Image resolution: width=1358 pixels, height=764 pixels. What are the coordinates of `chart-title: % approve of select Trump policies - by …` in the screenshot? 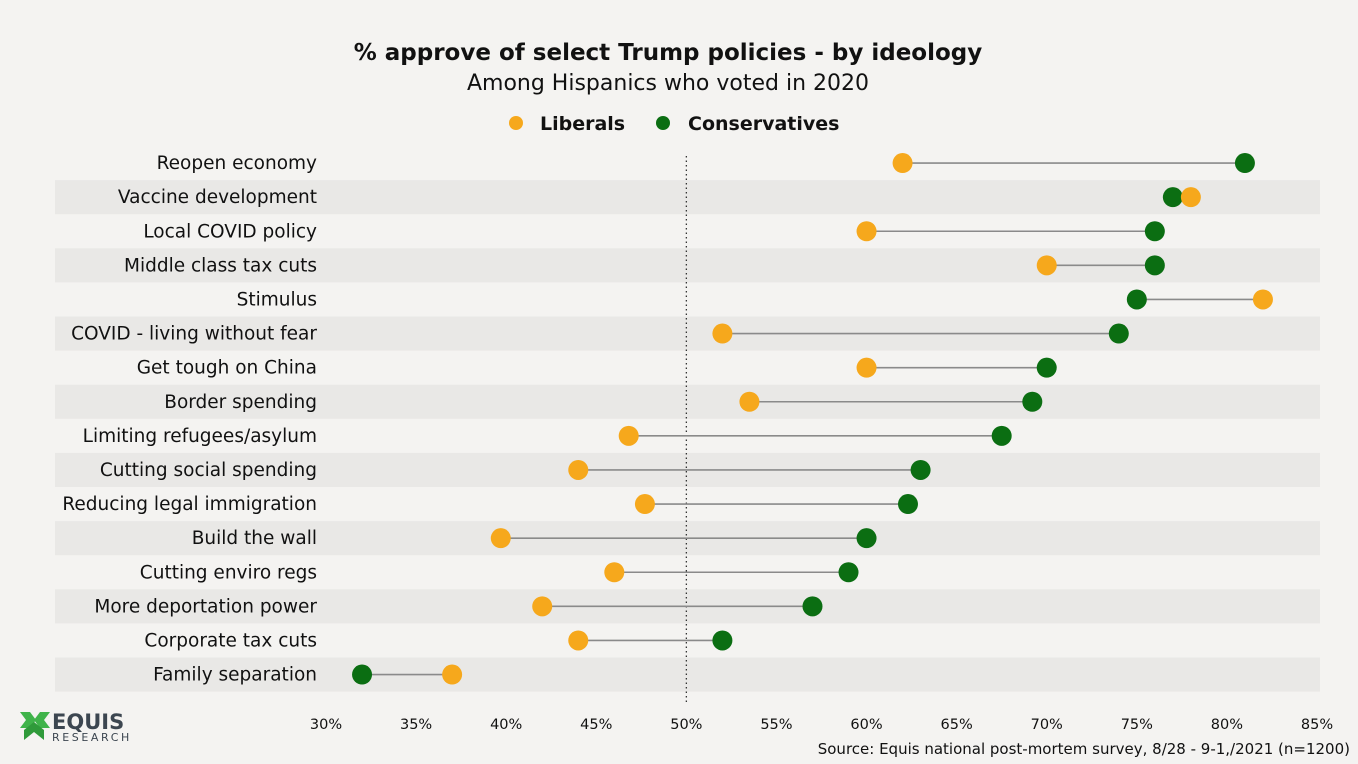 It's located at (668, 53).